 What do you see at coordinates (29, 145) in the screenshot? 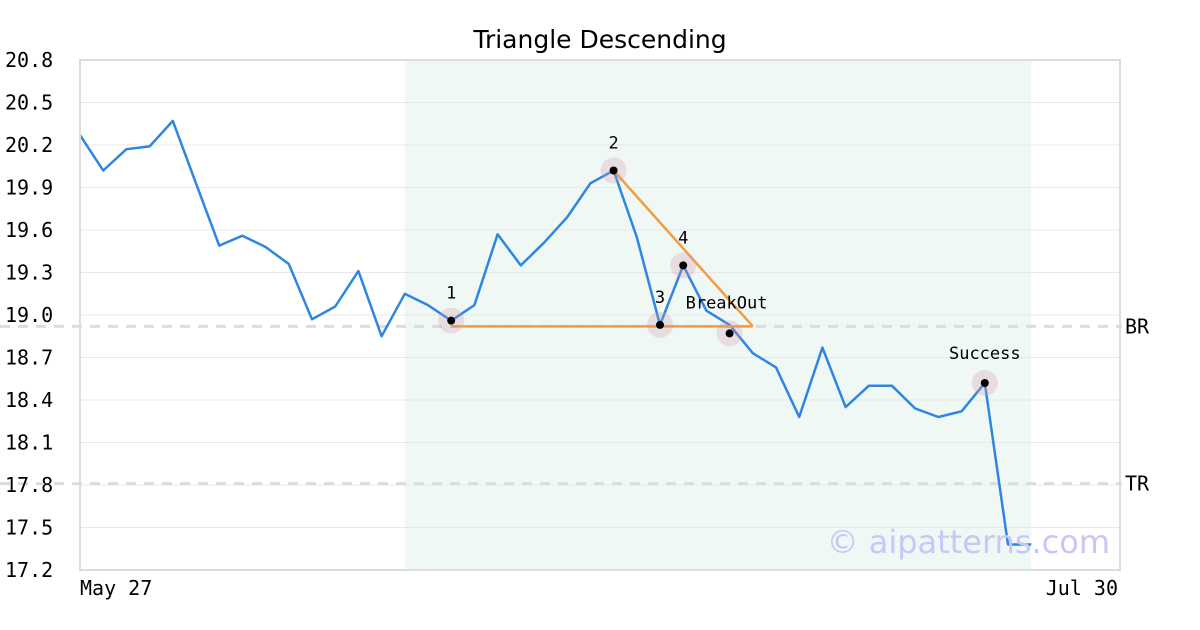
I see `y-tick-label: 20.2` at bounding box center [29, 145].